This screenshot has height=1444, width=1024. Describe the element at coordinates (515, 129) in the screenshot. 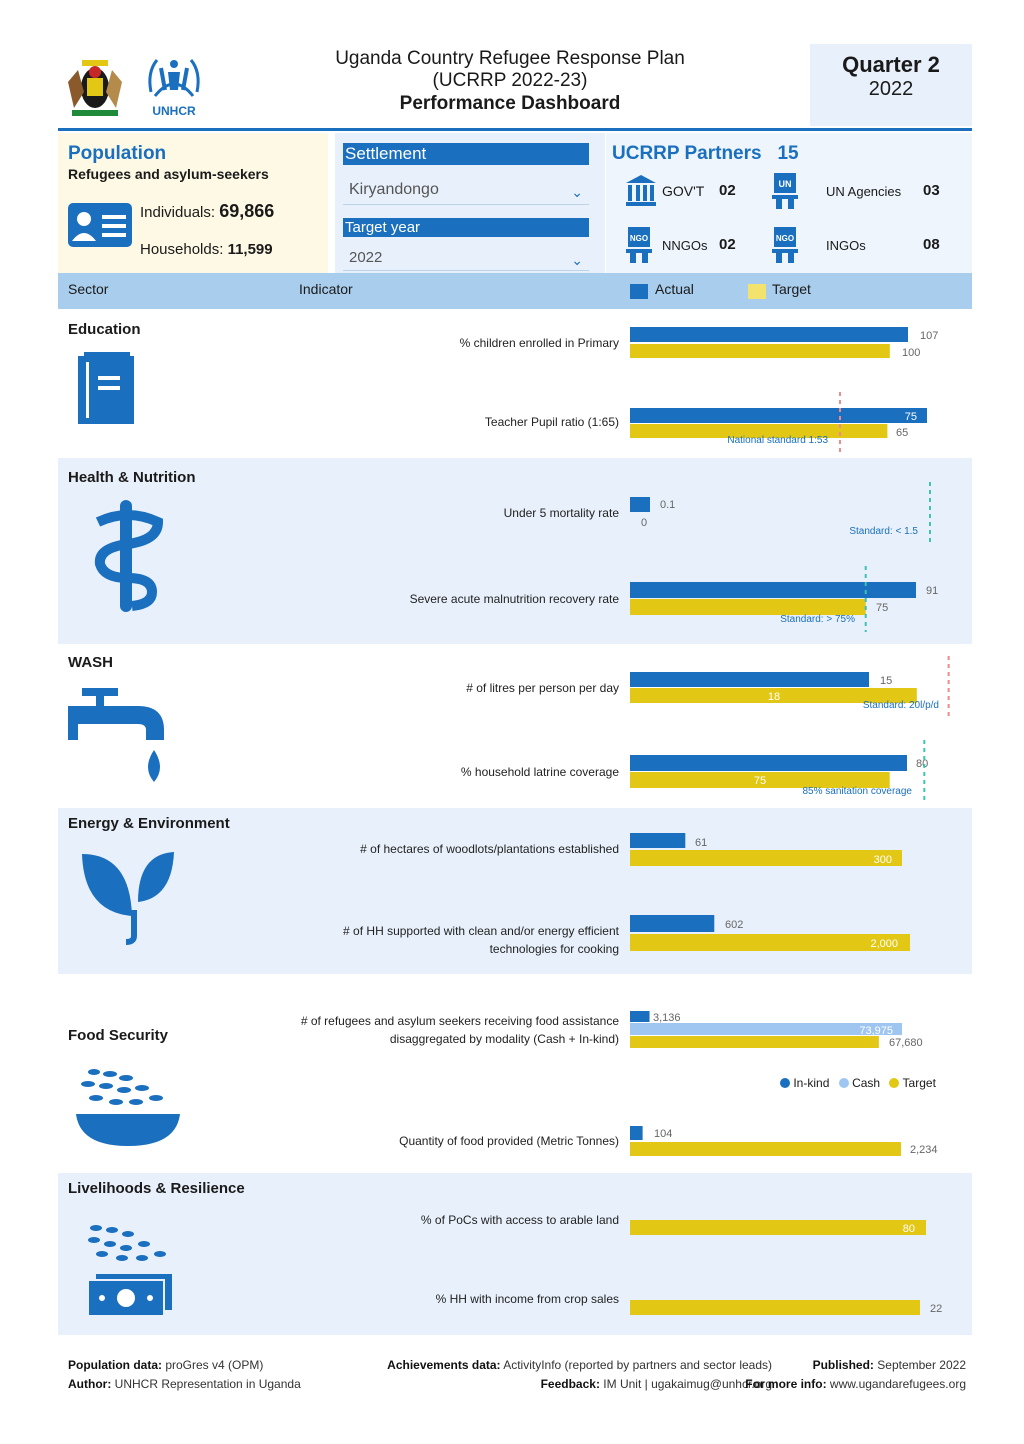

I see `header-divider` at that location.